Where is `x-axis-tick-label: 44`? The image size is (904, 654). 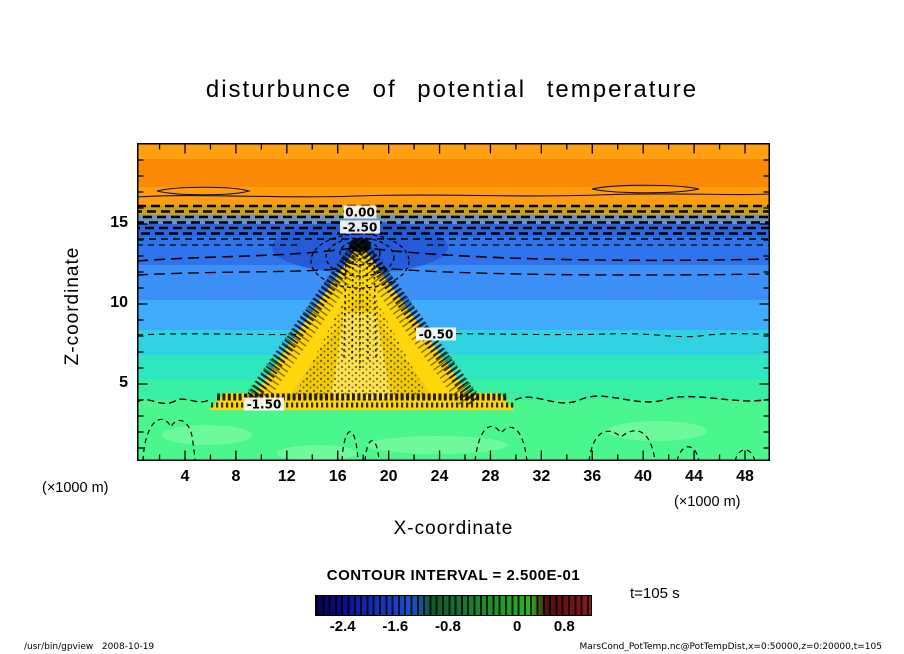 x-axis-tick-label: 44 is located at coordinates (694, 476).